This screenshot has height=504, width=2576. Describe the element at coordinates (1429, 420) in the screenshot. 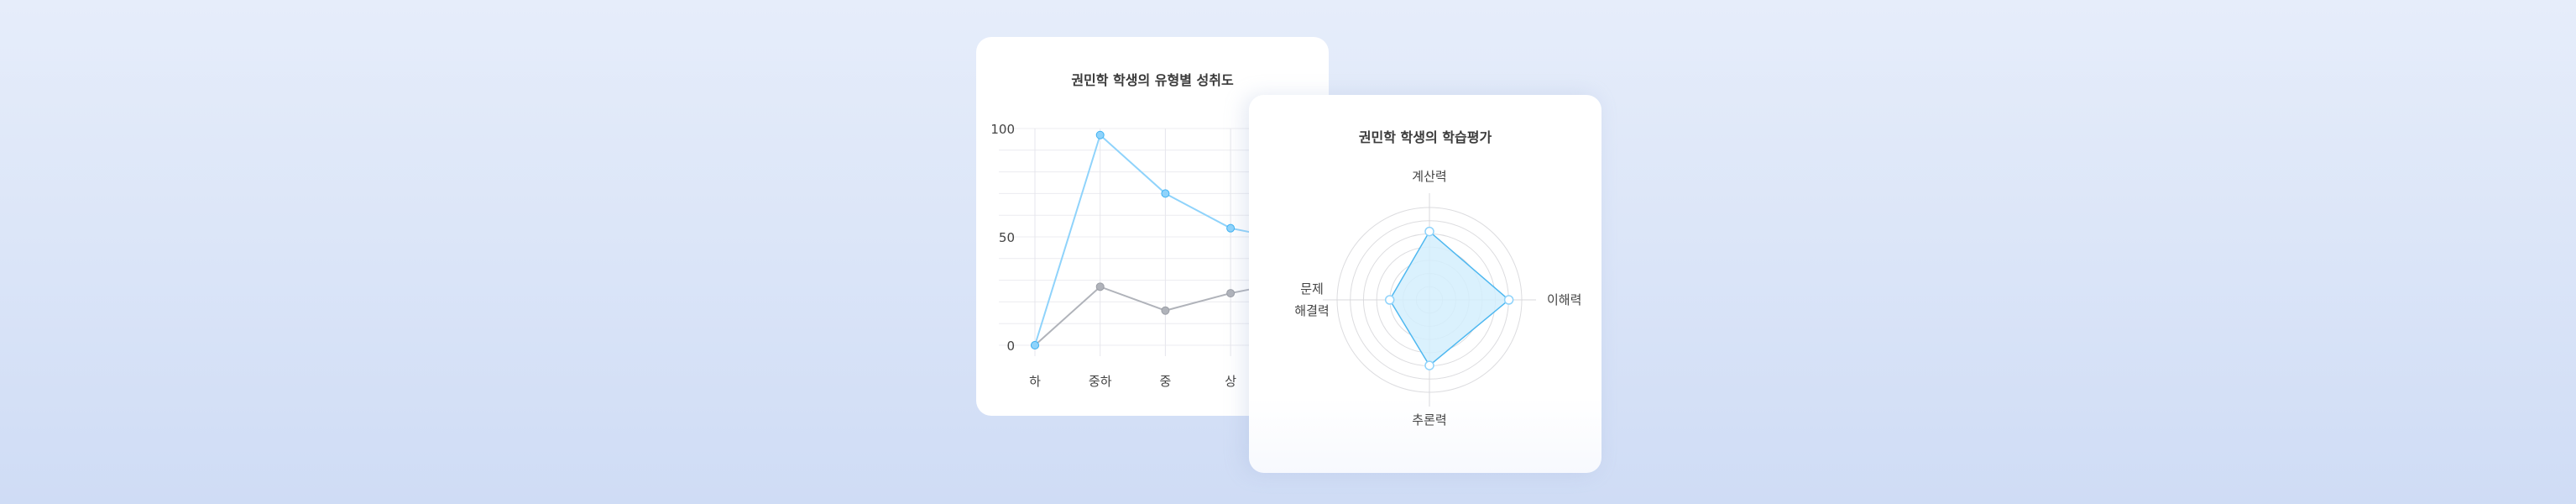

I see `radar-axis-label: 추론력` at that location.